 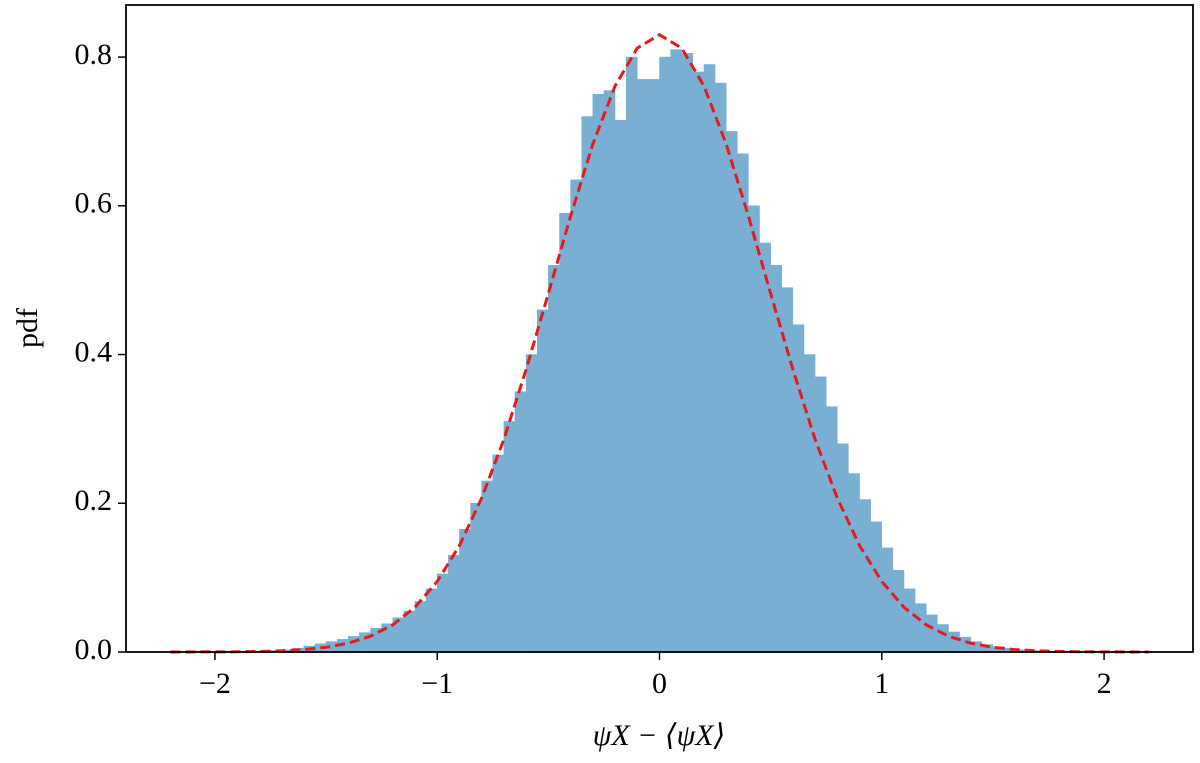 What do you see at coordinates (215, 683) in the screenshot?
I see `x-tick-label: −2` at bounding box center [215, 683].